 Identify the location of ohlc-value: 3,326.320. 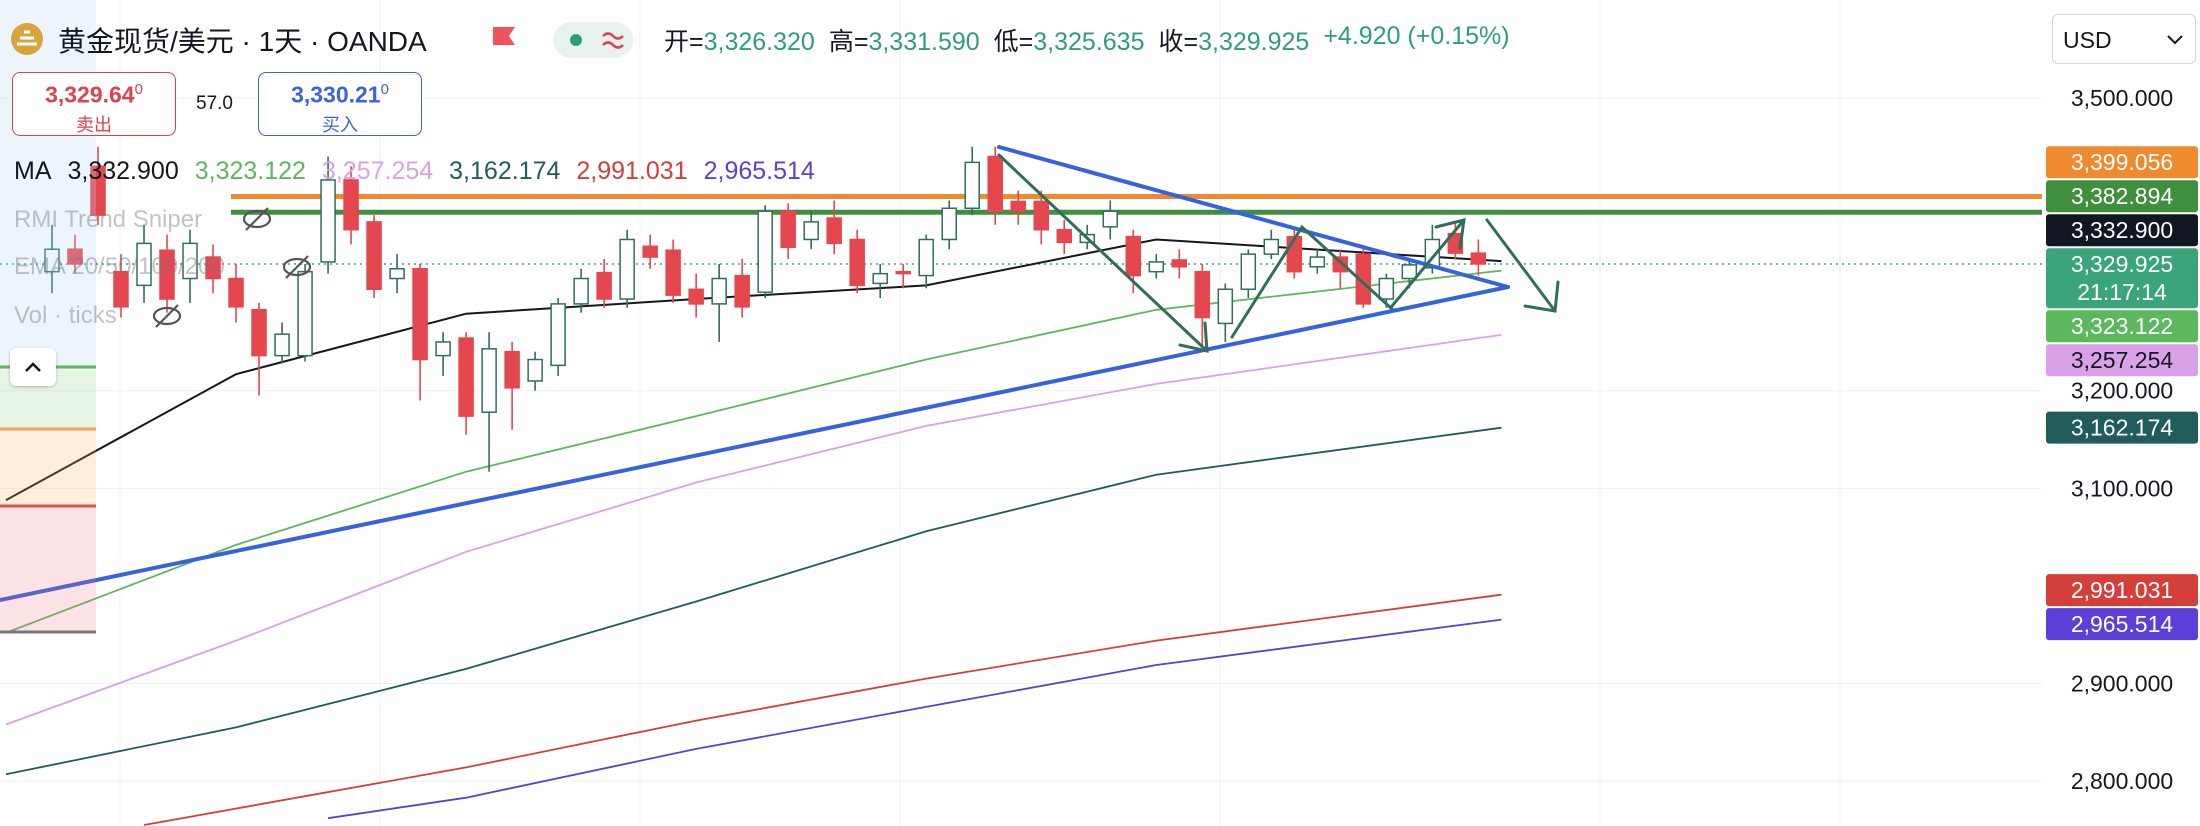
(759, 42).